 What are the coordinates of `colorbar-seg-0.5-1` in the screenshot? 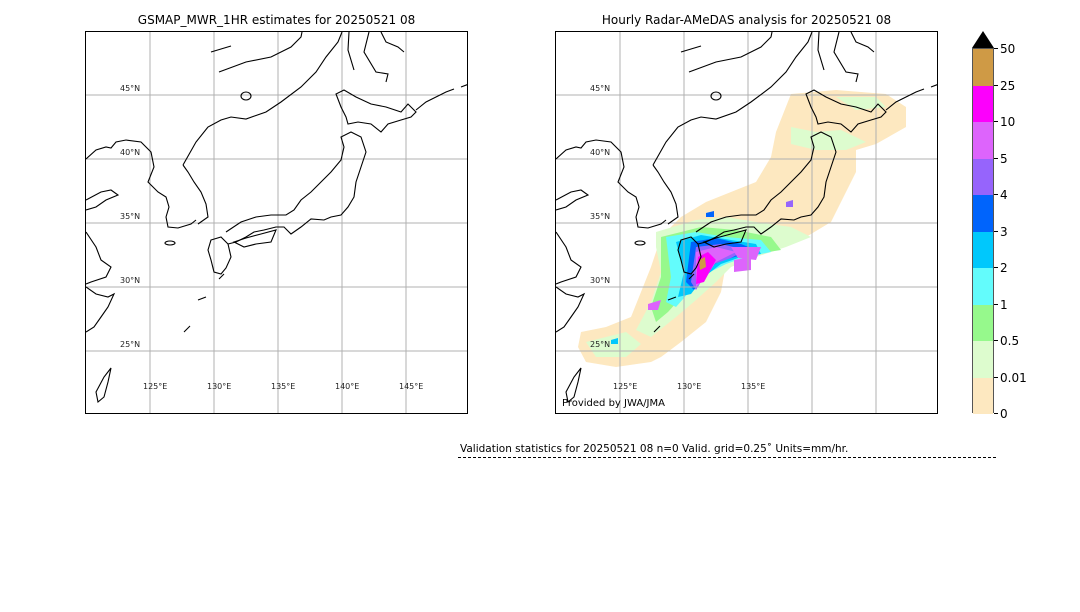 It's located at (983, 322).